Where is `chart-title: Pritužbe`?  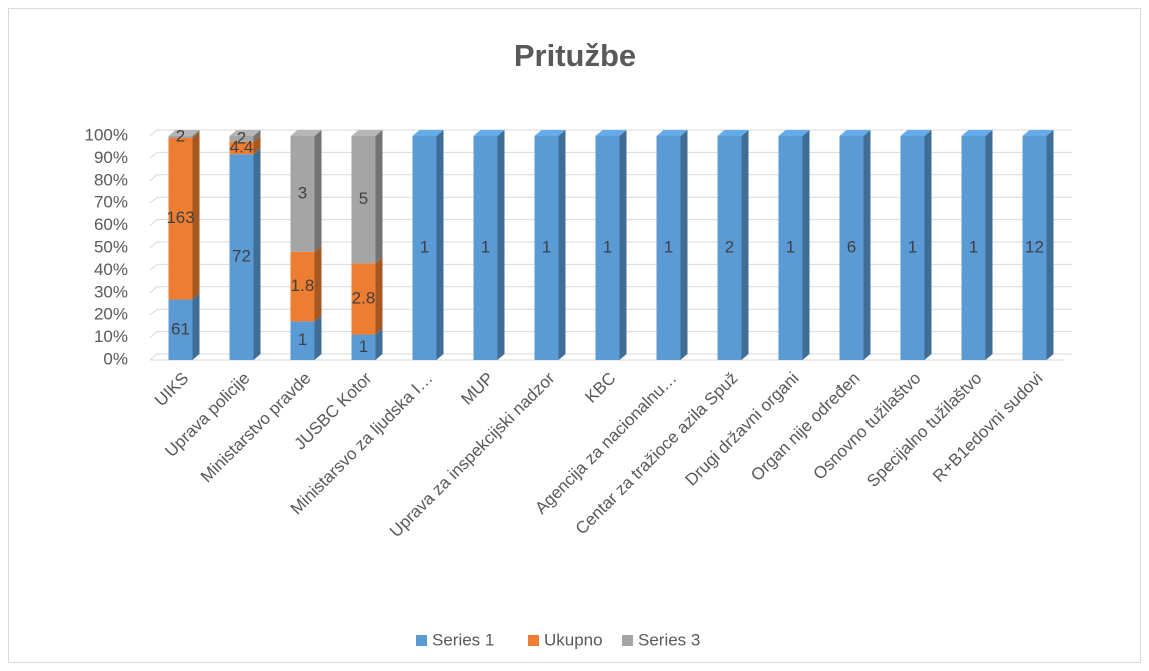
chart-title: Pritužbe is located at coordinates (575, 55).